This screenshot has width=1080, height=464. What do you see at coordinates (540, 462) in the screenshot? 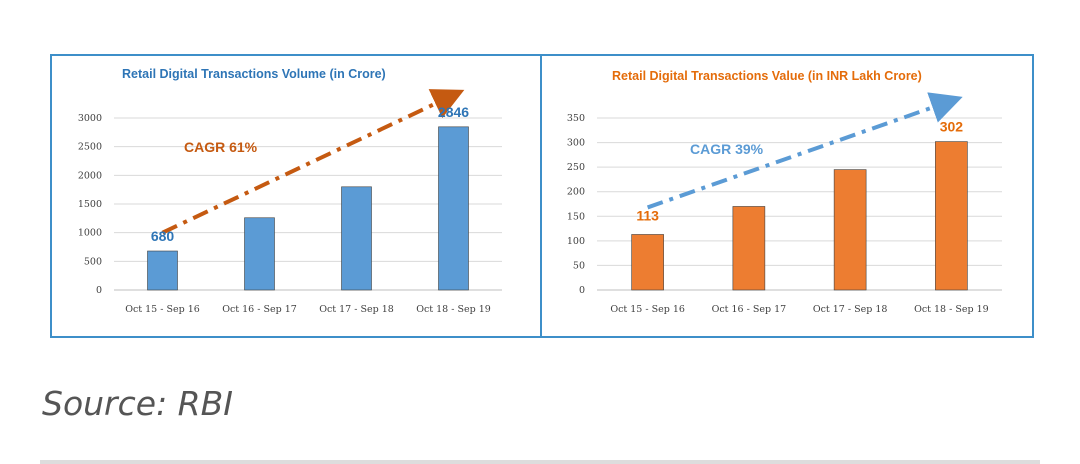
I see `divider` at bounding box center [540, 462].